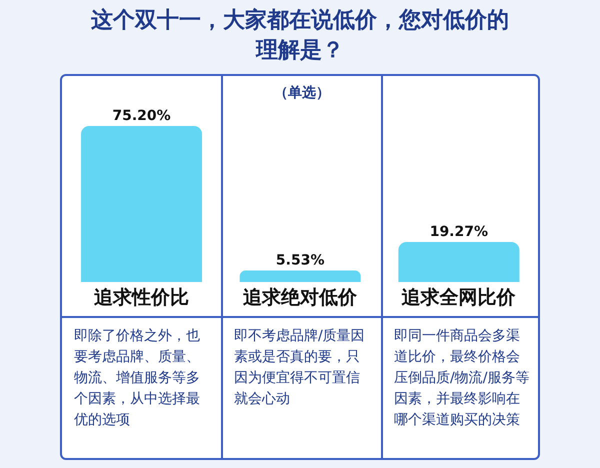 Image resolution: width=600 pixels, height=468 pixels. What do you see at coordinates (137, 378) in the screenshot?
I see `text: 即除了价格之外，也要考虑品牌、质量、物流、增值服务等多个因素，从中选择最优的选项` at bounding box center [137, 378].